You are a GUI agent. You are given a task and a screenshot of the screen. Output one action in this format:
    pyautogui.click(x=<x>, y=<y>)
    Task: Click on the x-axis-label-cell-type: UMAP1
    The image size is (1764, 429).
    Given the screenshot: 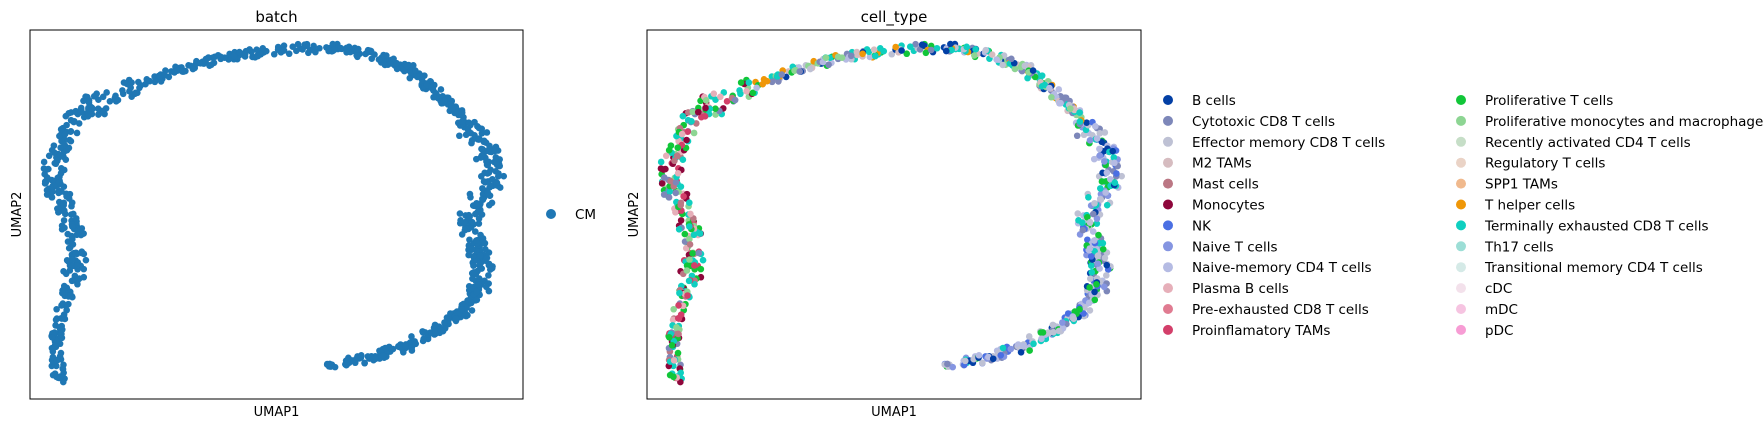 What is the action you would take?
    pyautogui.click(x=894, y=412)
    